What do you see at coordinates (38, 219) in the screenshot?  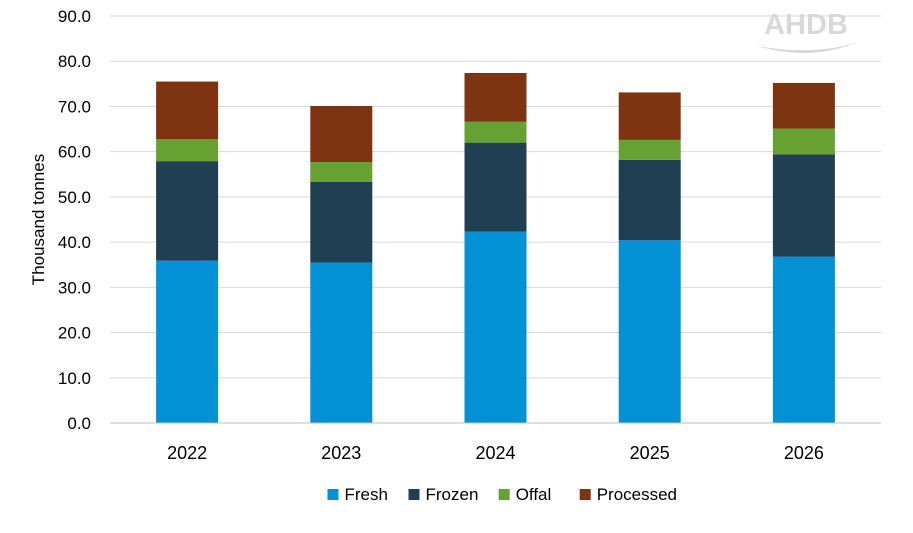 I see `y-axis-label: Thousand tonnes` at bounding box center [38, 219].